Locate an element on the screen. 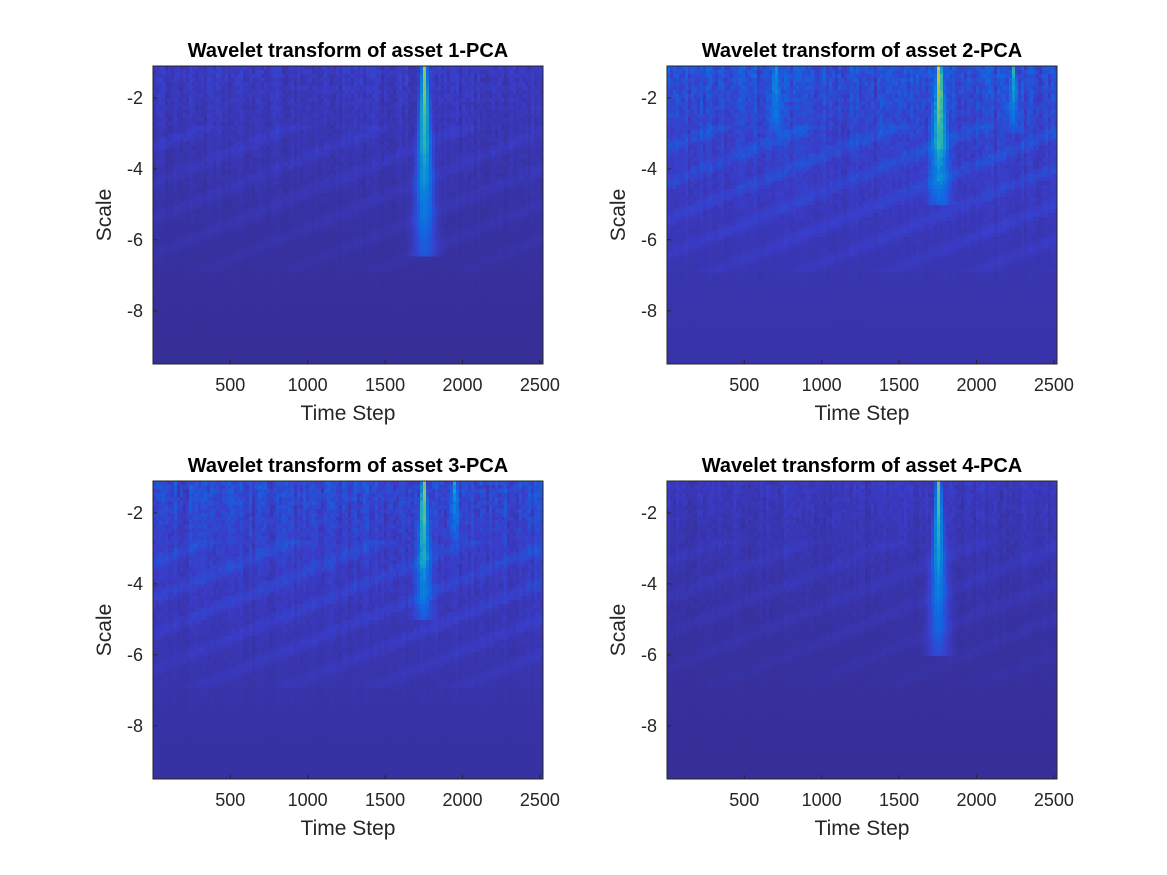 Image resolution: width=1167 pixels, height=875 pixels. chart-title: Wavelet transform of asset 3-PCA is located at coordinates (348, 466).